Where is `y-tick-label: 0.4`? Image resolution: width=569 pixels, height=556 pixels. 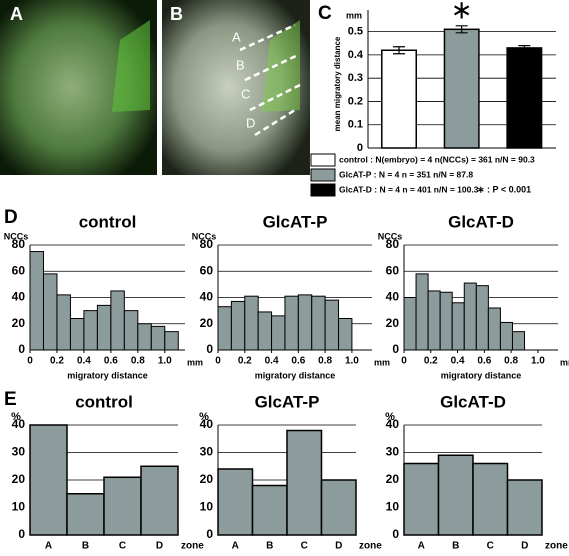
y-tick-label: 0.4 is located at coordinates (356, 55).